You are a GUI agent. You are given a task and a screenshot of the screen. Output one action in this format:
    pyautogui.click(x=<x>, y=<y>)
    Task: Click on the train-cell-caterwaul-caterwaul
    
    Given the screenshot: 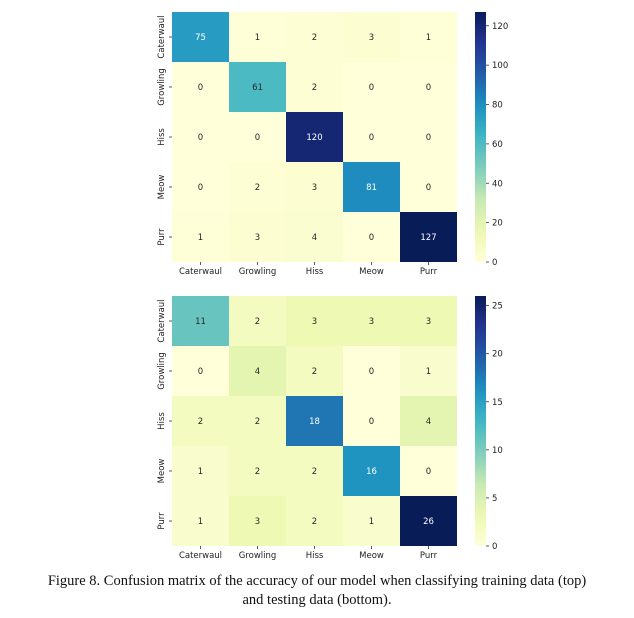 What is the action you would take?
    pyautogui.click(x=200, y=37)
    